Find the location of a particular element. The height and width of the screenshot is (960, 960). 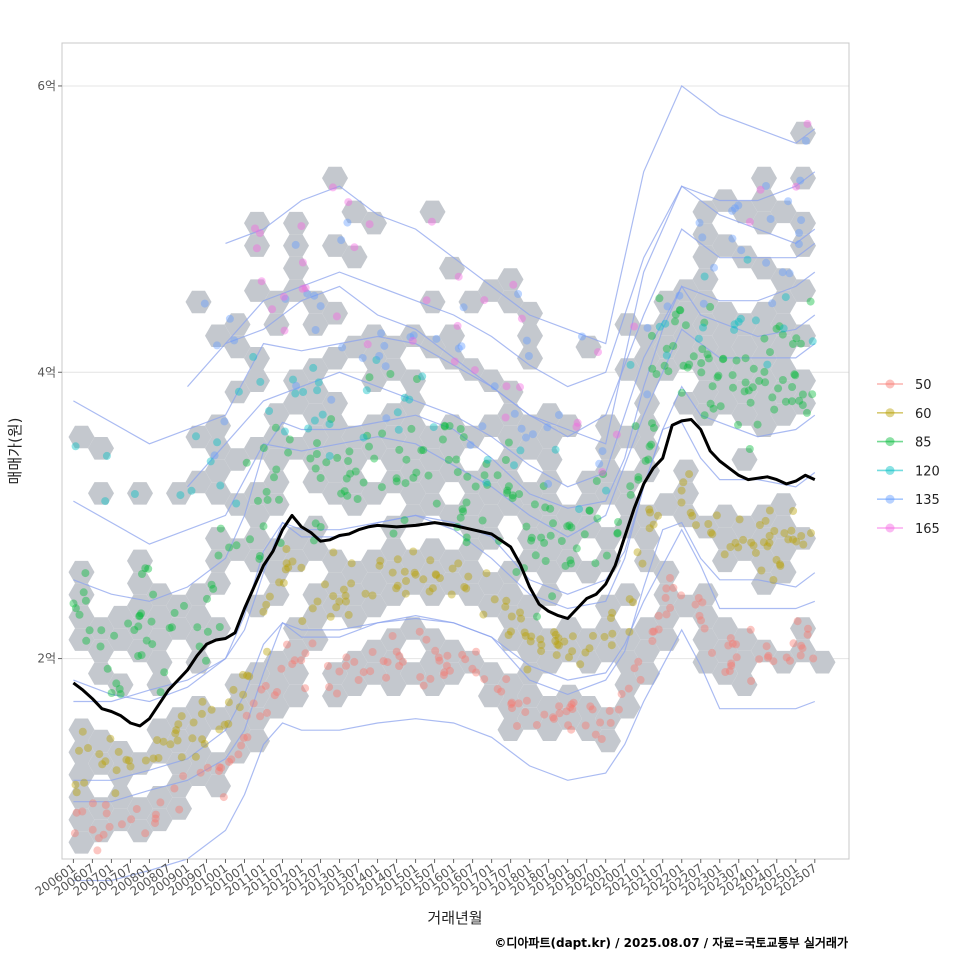

legend-label: 120 is located at coordinates (927, 471).